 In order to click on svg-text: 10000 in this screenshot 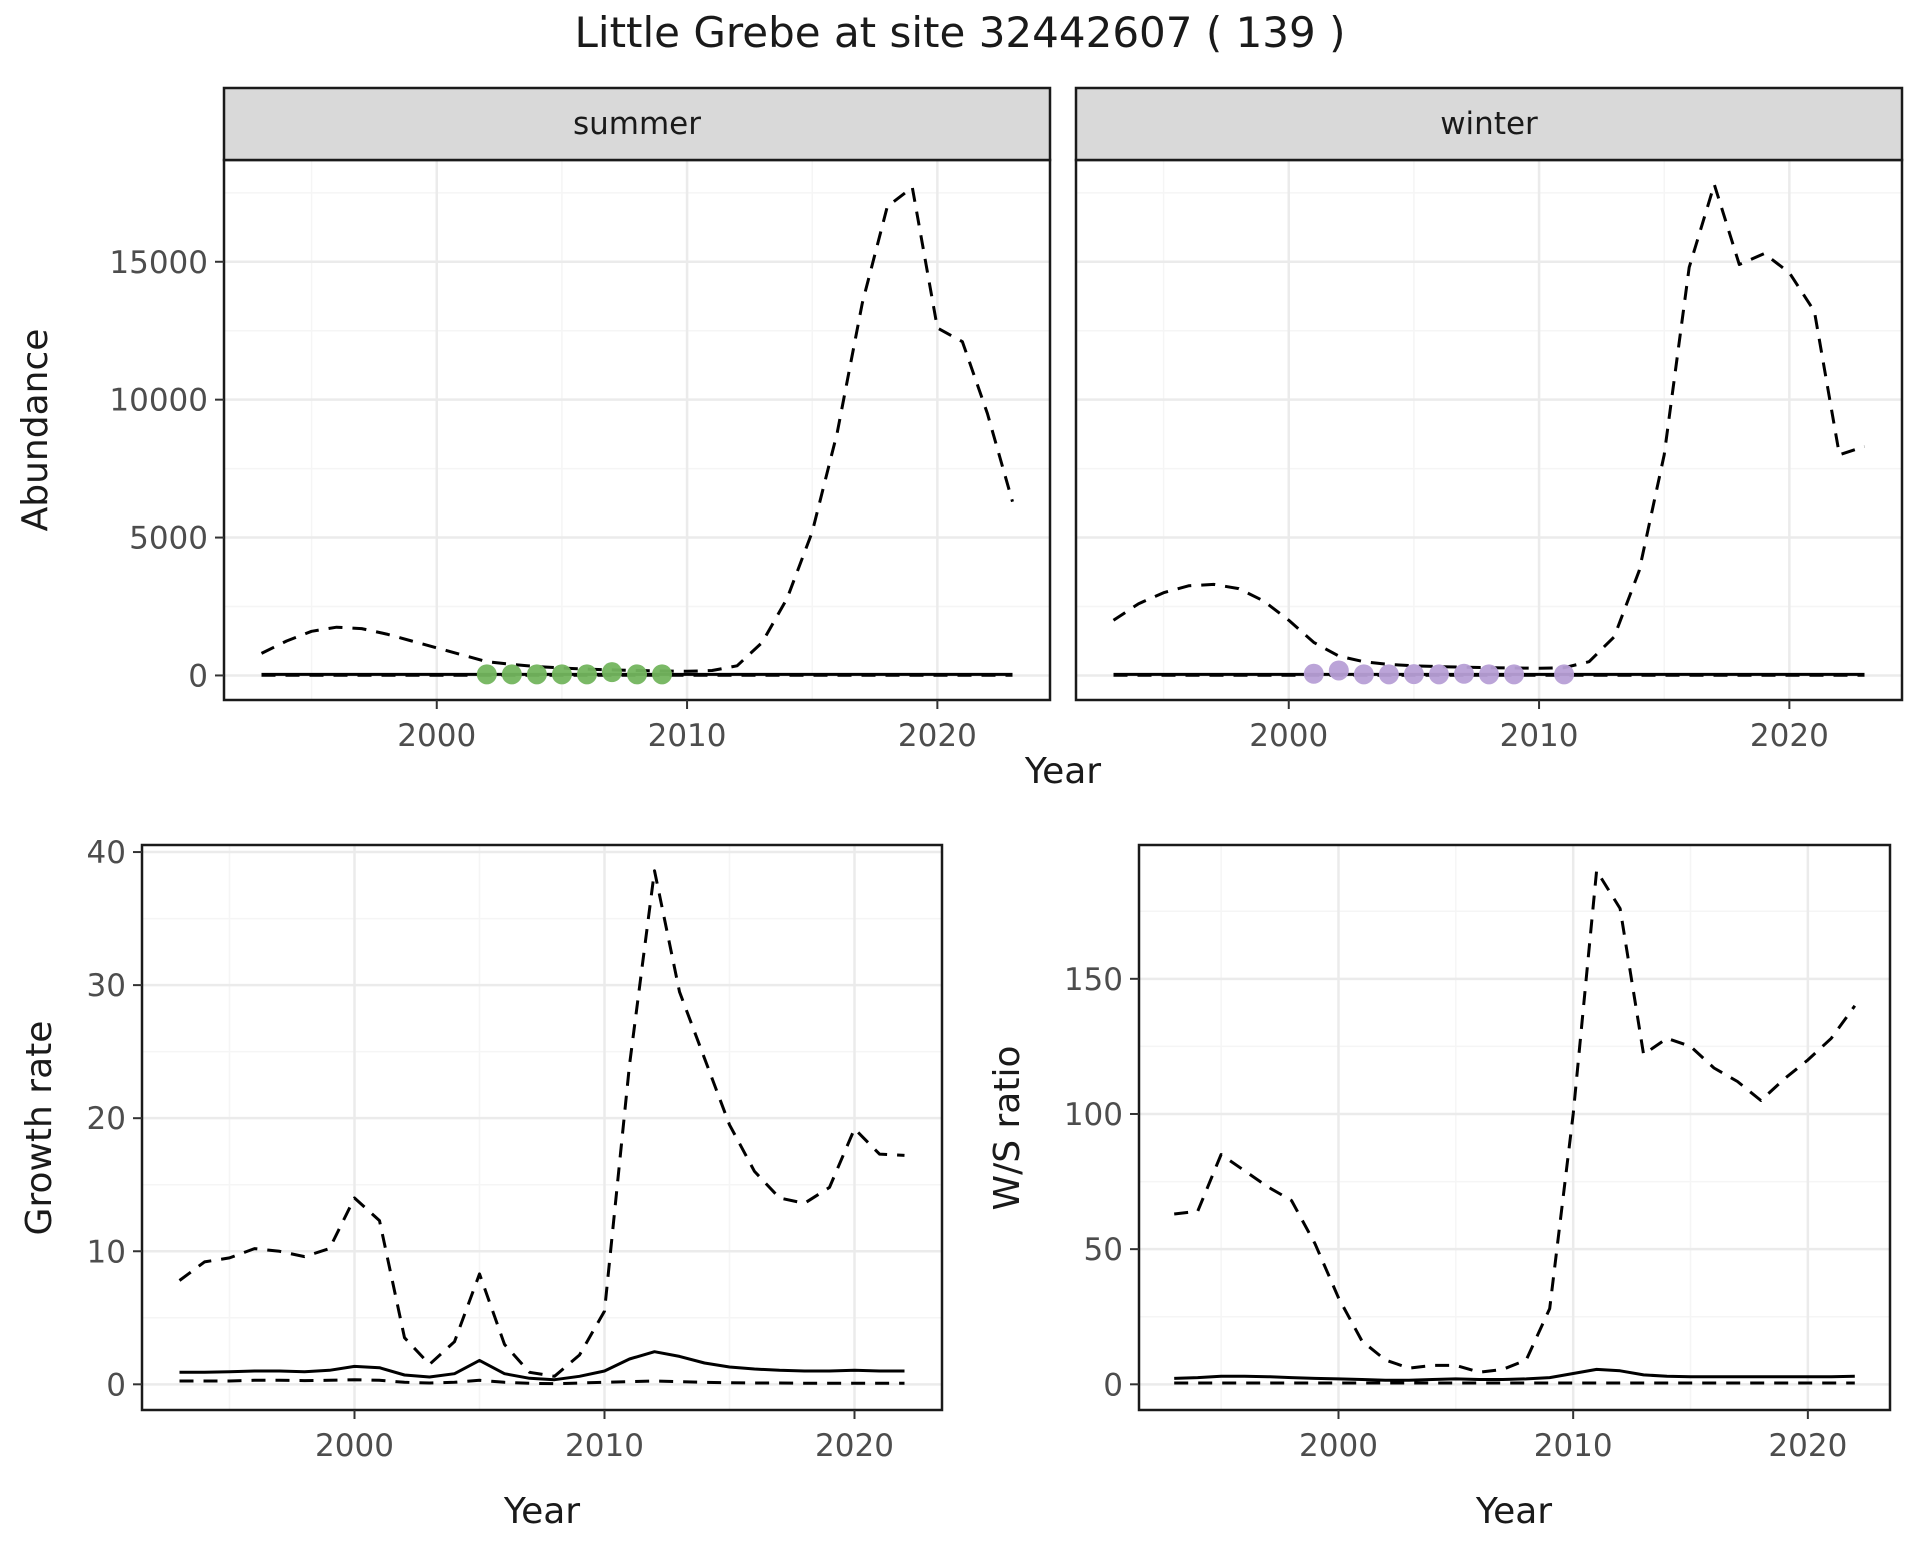, I will do `click(158, 401)`.